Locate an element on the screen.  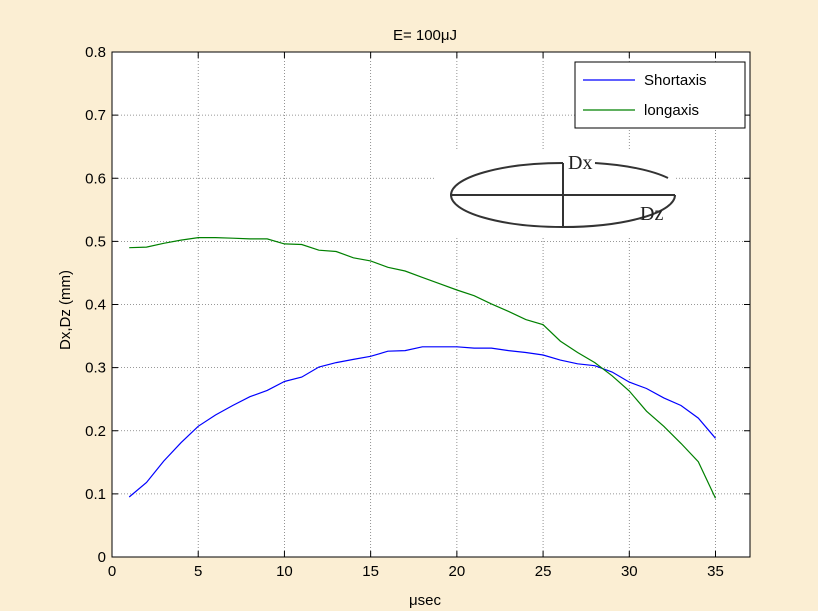
inset-label-dz: Dz is located at coordinates (651, 214).